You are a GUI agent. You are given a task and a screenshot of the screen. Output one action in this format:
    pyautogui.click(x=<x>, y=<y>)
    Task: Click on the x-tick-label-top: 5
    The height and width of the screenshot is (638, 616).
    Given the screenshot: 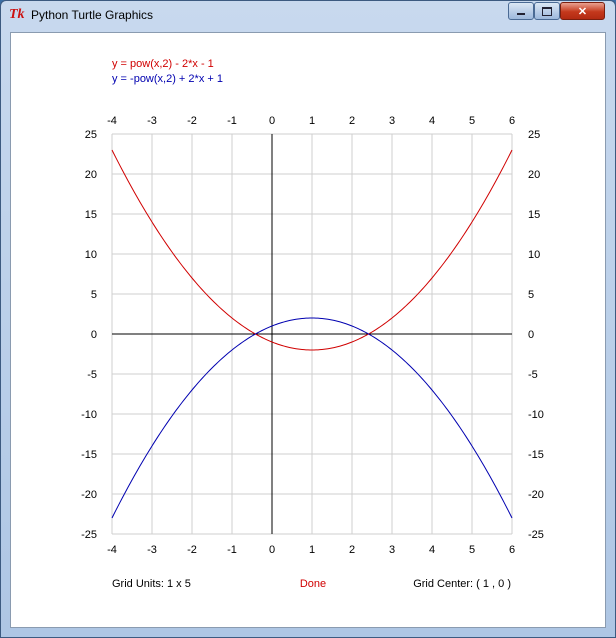 What is the action you would take?
    pyautogui.click(x=472, y=121)
    